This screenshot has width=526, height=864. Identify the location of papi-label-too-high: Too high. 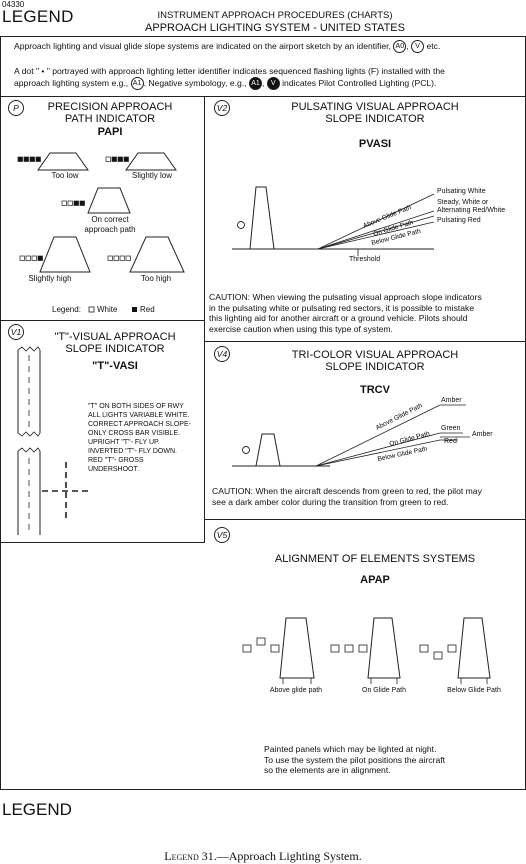
(156, 278).